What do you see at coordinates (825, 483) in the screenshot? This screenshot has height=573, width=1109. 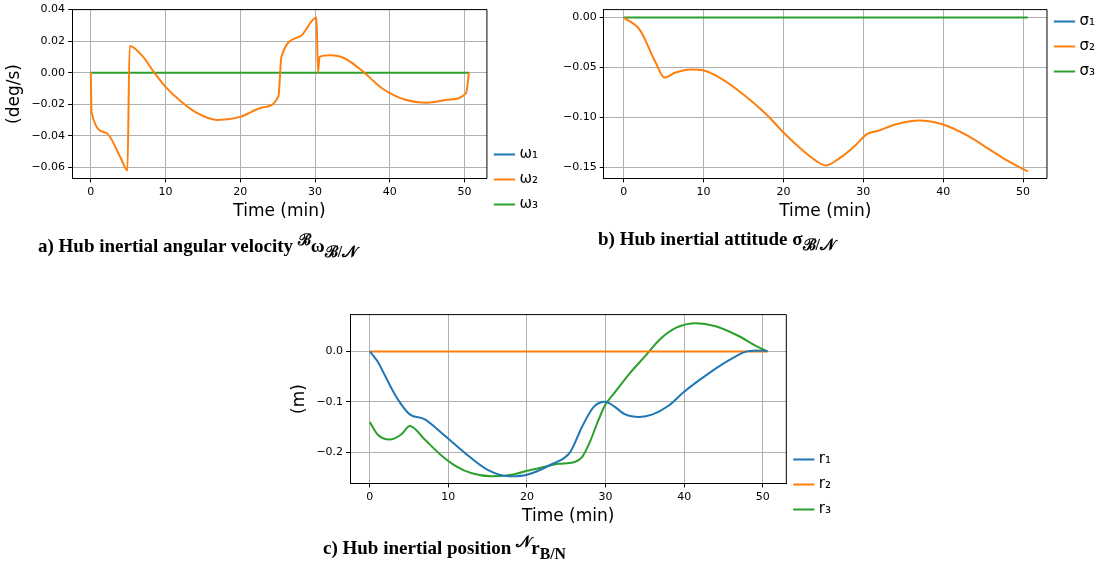 I see `legend-label: r₂` at bounding box center [825, 483].